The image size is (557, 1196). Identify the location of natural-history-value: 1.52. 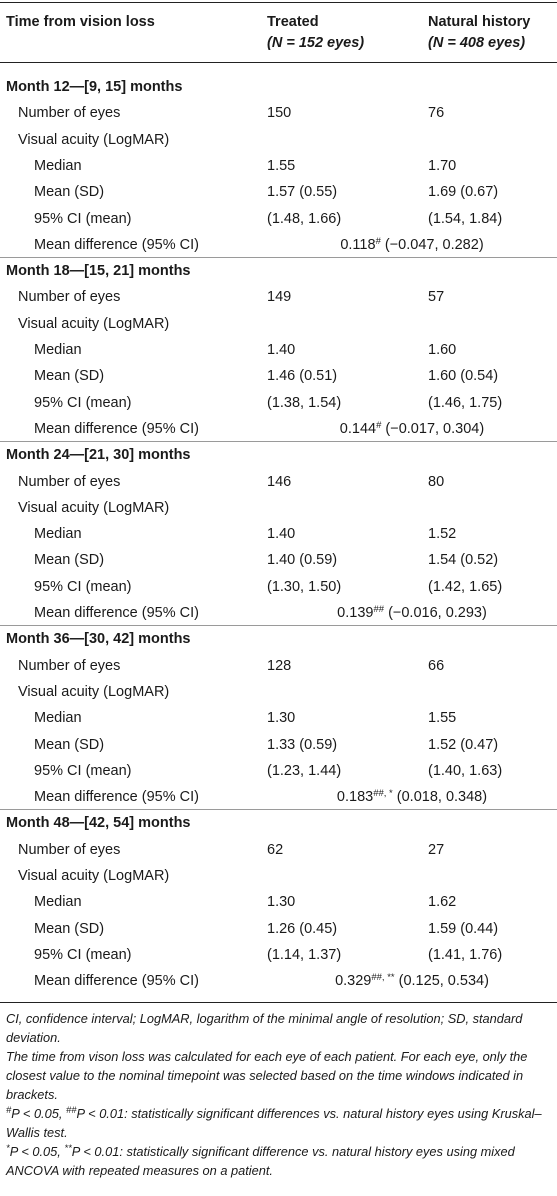
(442, 534).